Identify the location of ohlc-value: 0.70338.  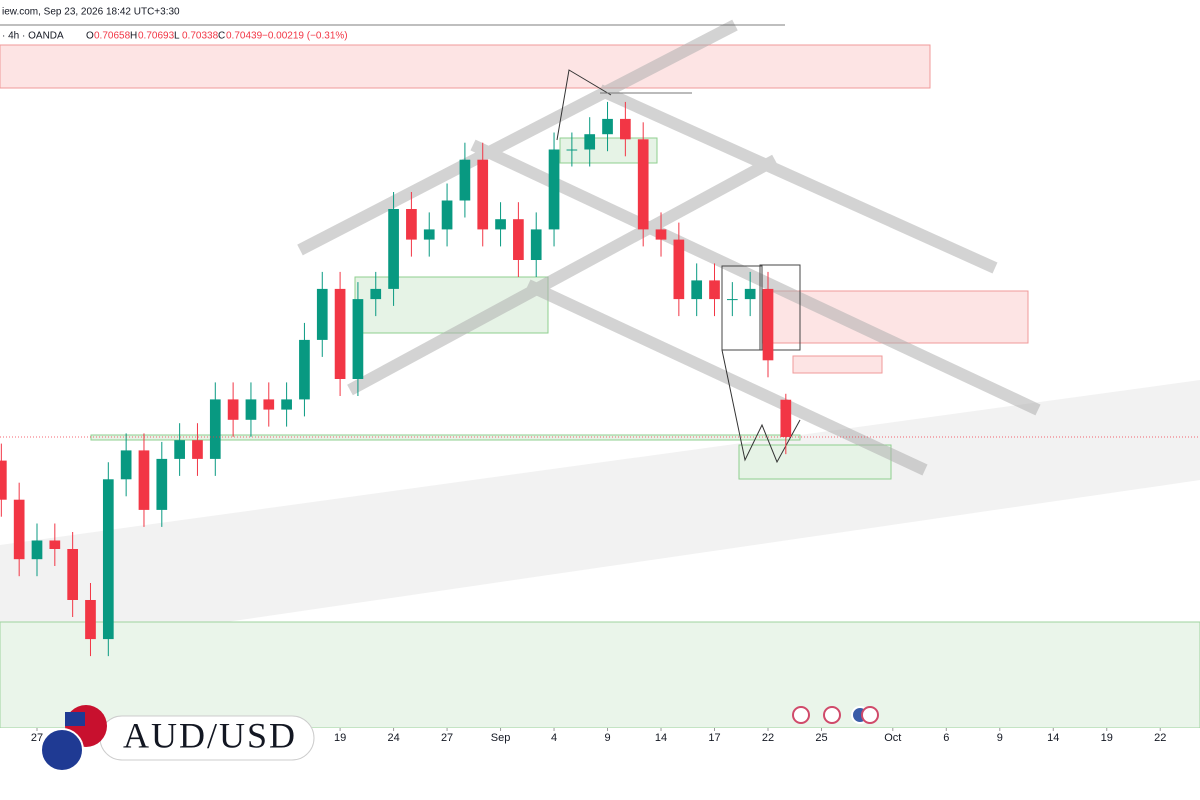
(200, 36).